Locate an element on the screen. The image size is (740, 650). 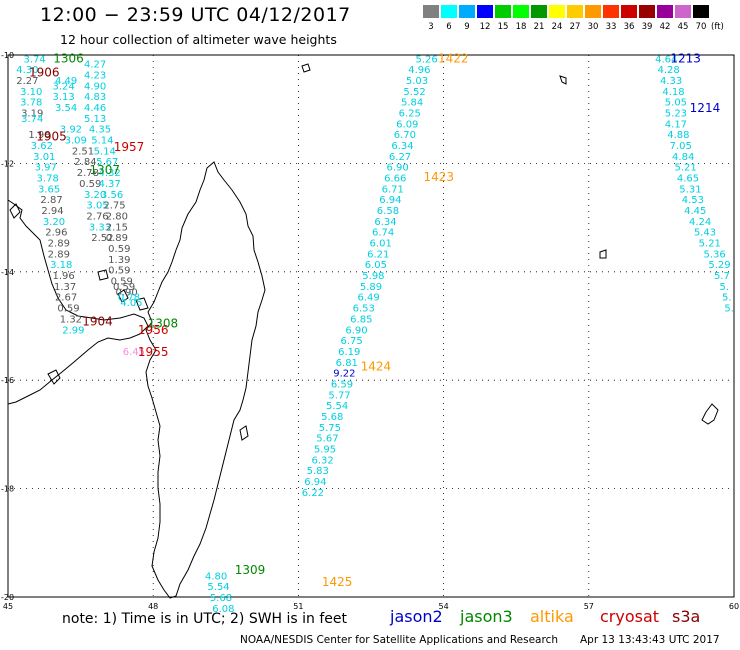
wave-height-label: 5.75 is located at coordinates (330, 428).